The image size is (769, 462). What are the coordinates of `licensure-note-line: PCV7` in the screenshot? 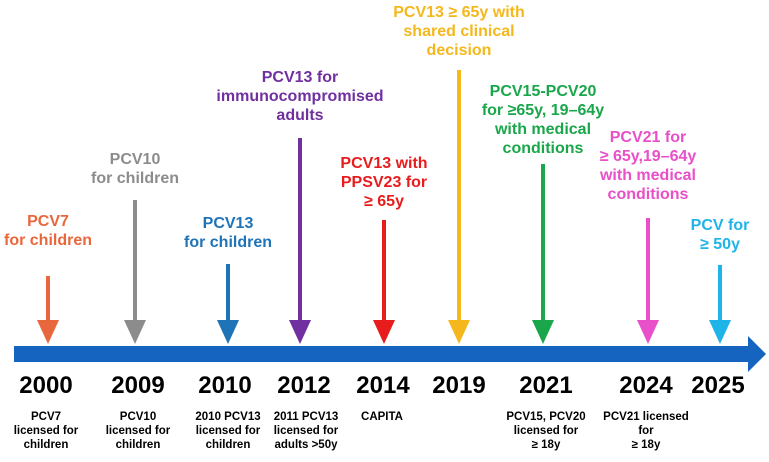 It's located at (46, 417).